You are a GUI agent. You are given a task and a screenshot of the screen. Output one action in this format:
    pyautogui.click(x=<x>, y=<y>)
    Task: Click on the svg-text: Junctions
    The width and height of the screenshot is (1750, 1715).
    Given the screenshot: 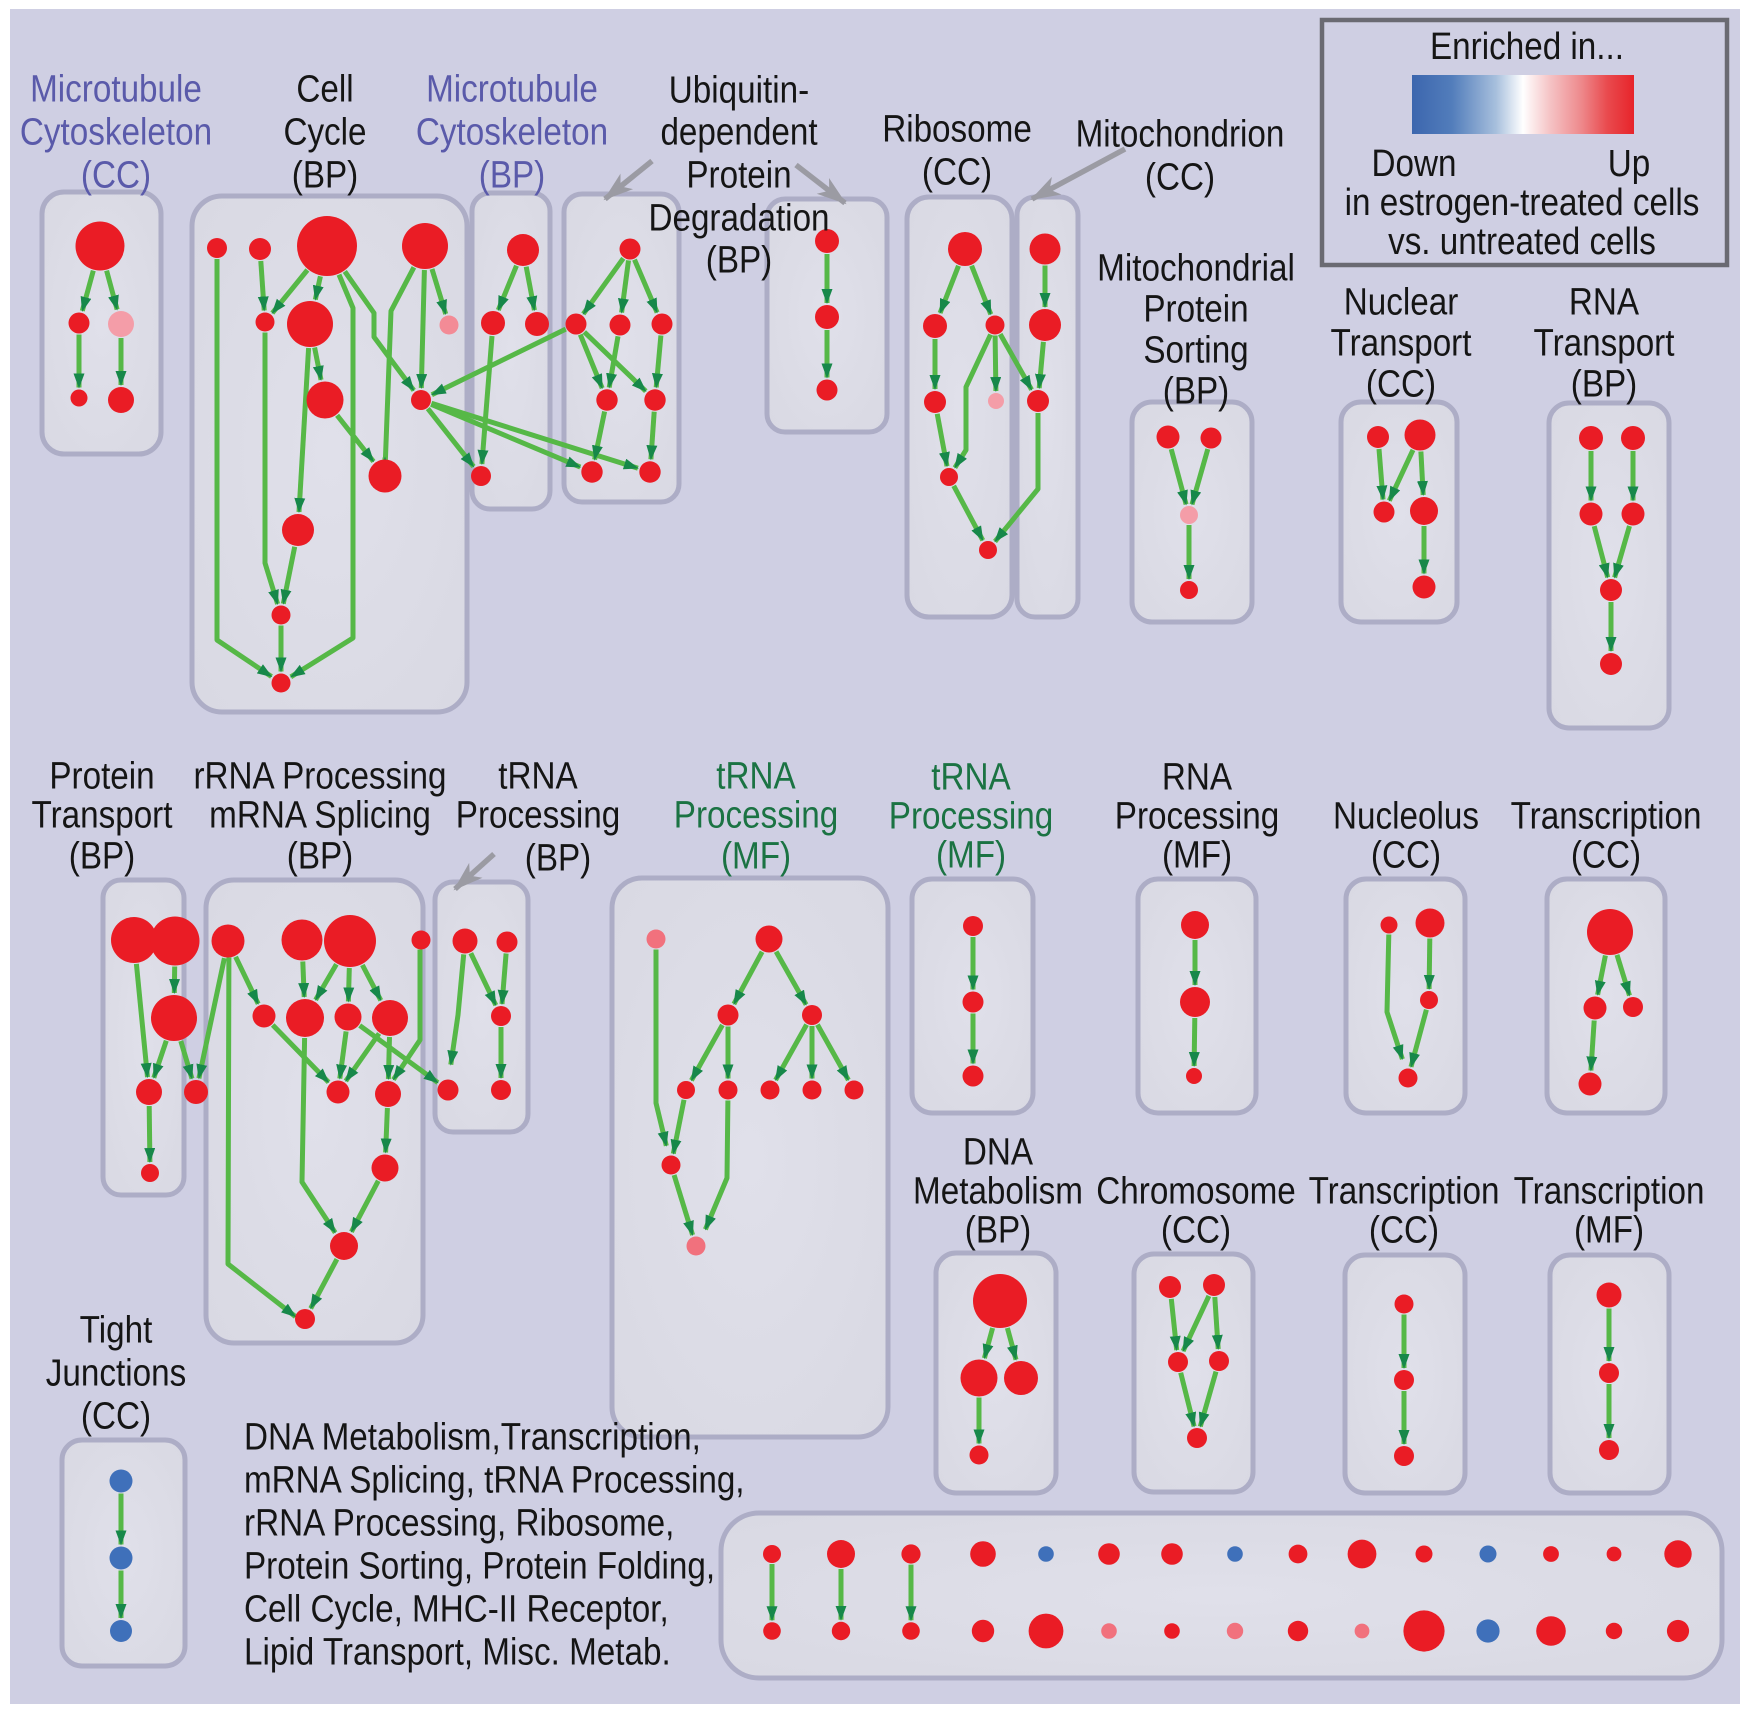 What is the action you would take?
    pyautogui.click(x=116, y=1372)
    